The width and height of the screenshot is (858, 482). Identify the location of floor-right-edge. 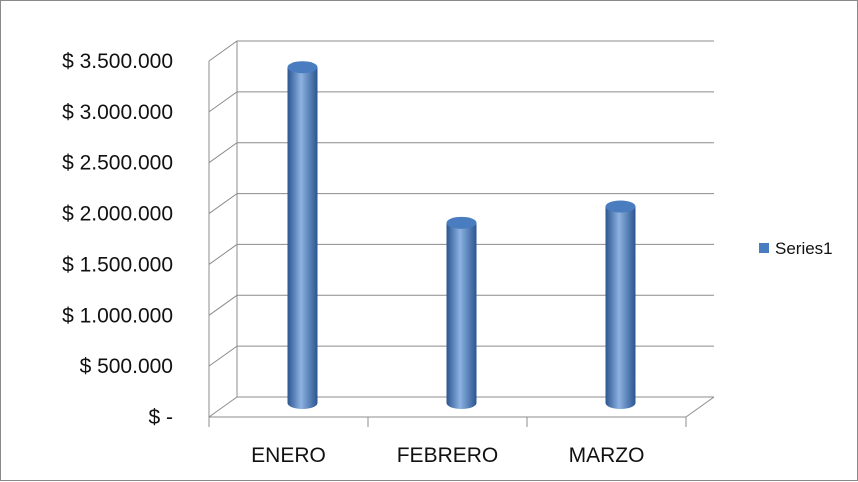
(700, 407).